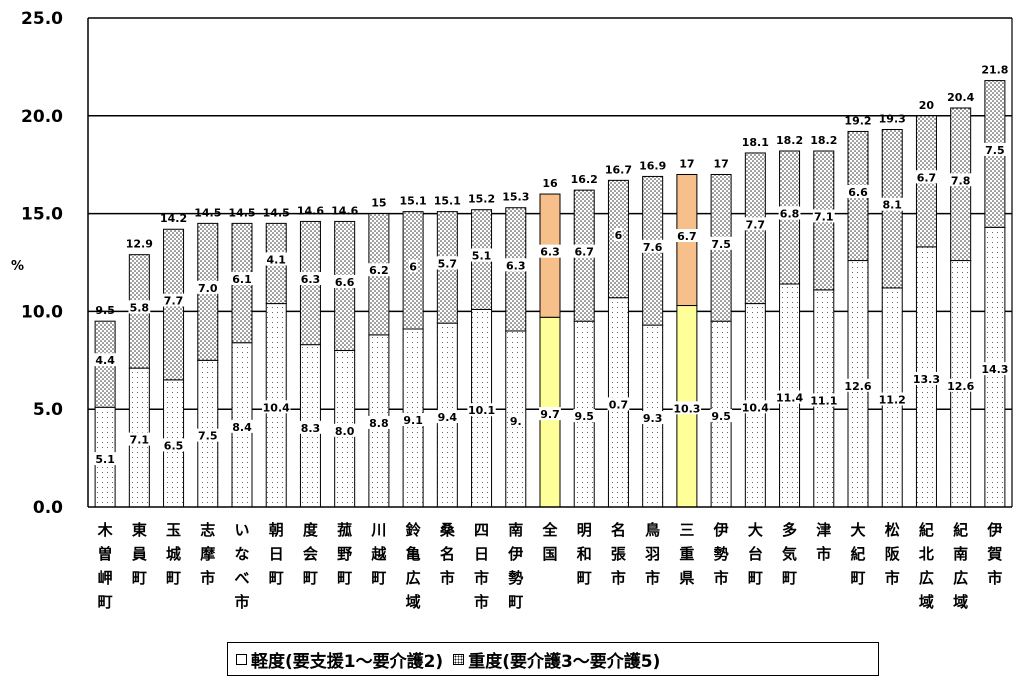 The width and height of the screenshot is (1016, 680). Describe the element at coordinates (721, 554) in the screenshot. I see `x-tick-label: 勢` at that location.